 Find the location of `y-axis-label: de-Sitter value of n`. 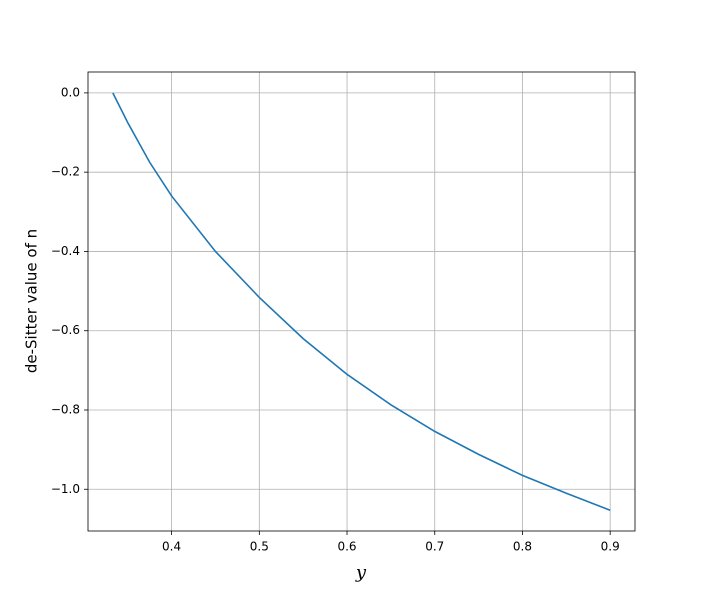

y-axis-label: de-Sitter value of n is located at coordinates (32, 301).